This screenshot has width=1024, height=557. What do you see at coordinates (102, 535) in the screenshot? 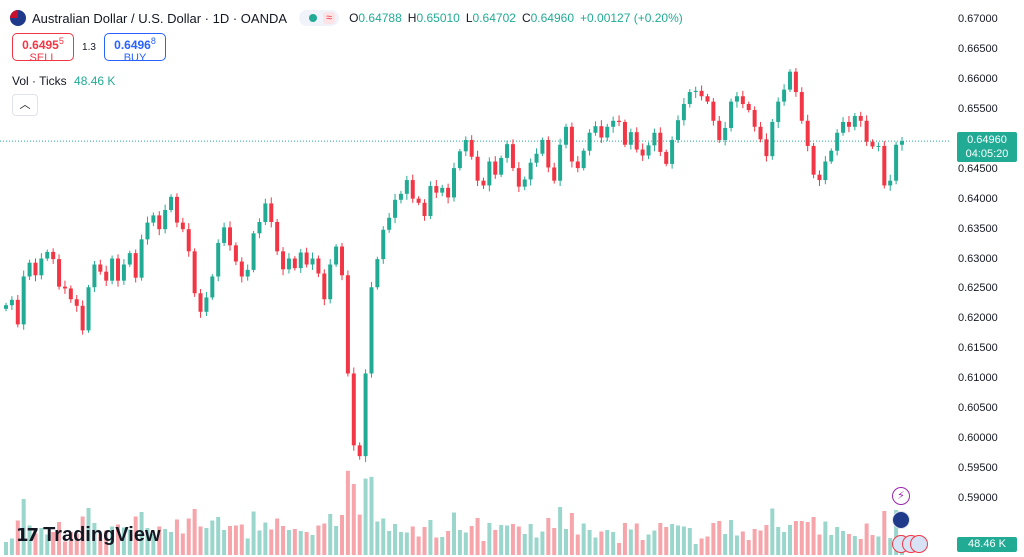
I see `logo-text: TradingView` at bounding box center [102, 535].